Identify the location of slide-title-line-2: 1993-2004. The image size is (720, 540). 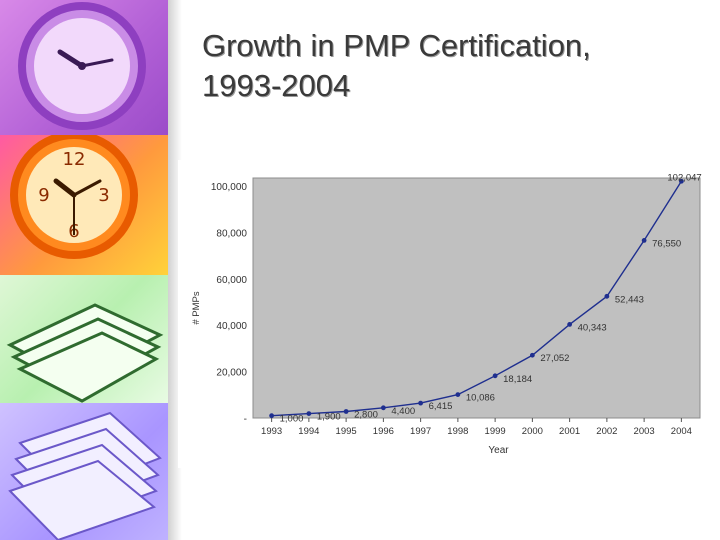
(276, 85).